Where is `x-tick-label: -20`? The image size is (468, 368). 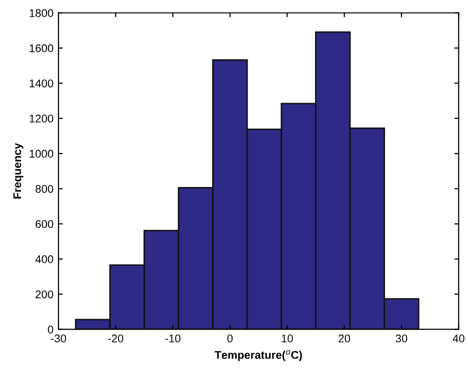
x-tick-label: -20 is located at coordinates (116, 338).